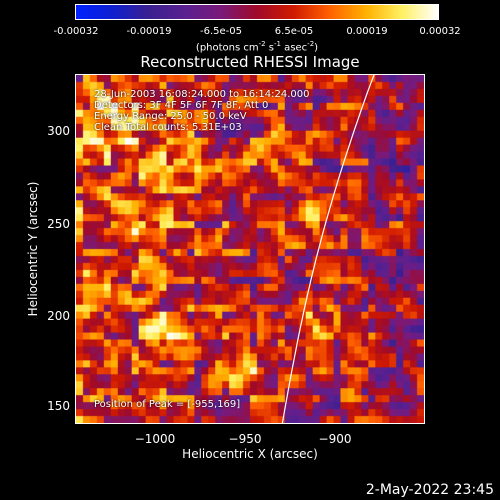 The image size is (500, 500). Describe the element at coordinates (149, 31) in the screenshot. I see `colorbar-tick-label: -0.00019` at that location.